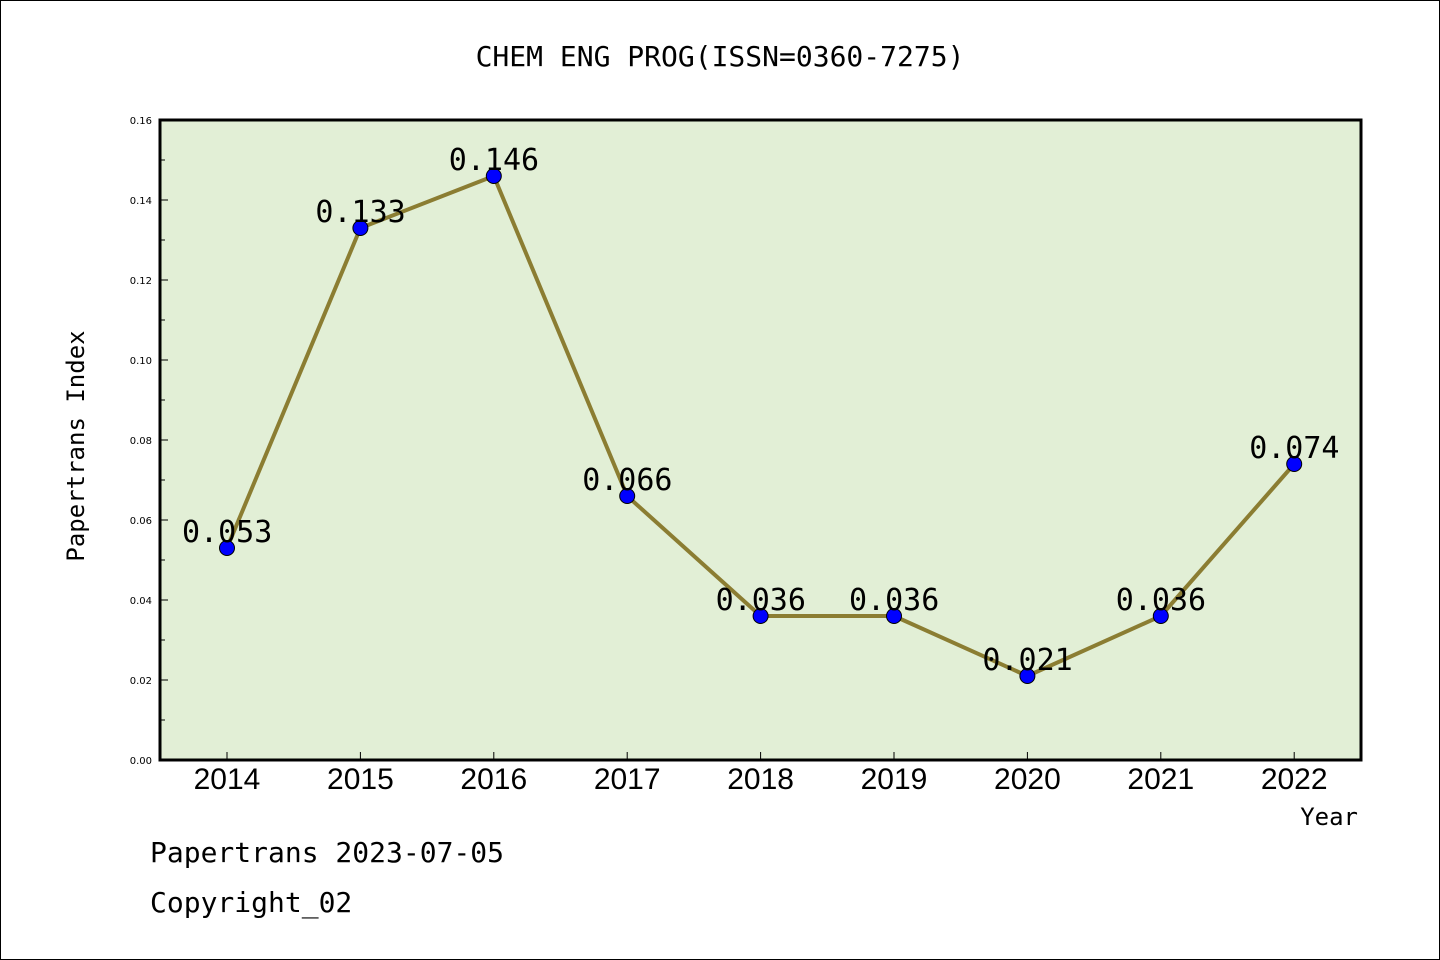 This screenshot has width=1440, height=960. Describe the element at coordinates (227, 532) in the screenshot. I see `data-label: 0.053` at that location.